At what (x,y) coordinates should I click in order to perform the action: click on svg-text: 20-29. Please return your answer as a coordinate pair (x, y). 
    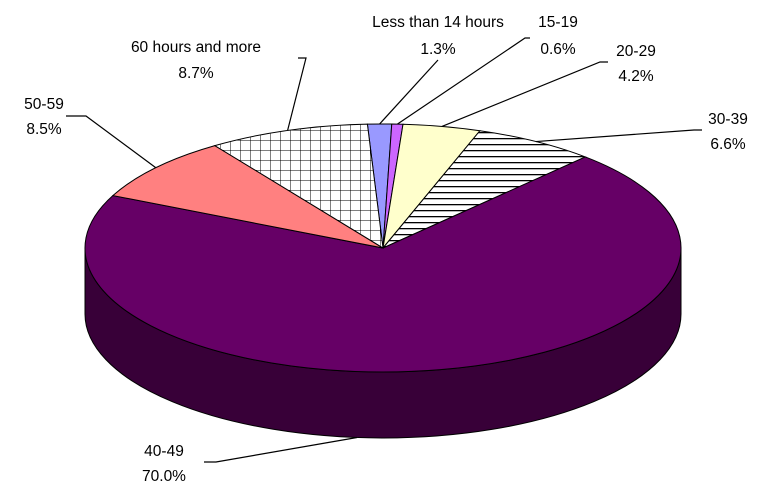
    Looking at the image, I should click on (636, 51).